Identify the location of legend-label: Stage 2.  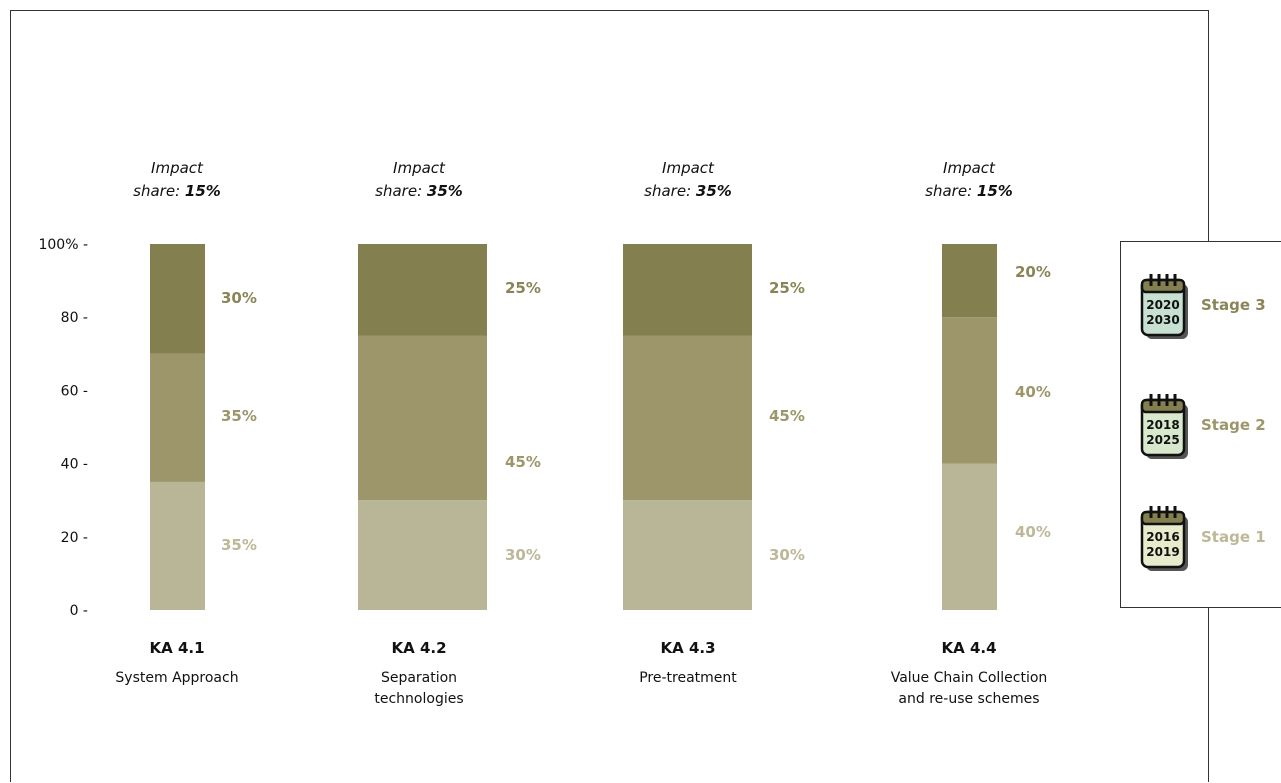
(1233, 425).